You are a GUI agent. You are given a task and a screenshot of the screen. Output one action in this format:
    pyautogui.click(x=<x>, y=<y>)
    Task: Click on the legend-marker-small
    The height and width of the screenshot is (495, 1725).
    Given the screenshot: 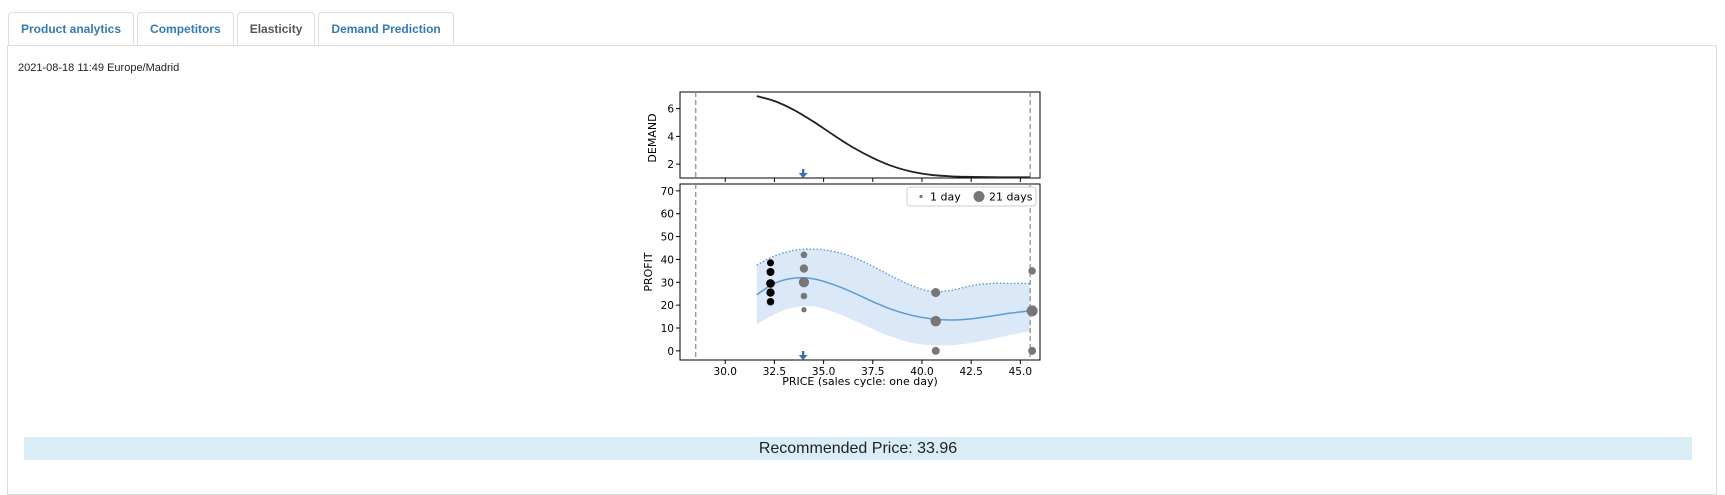 What is the action you would take?
    pyautogui.click(x=921, y=196)
    